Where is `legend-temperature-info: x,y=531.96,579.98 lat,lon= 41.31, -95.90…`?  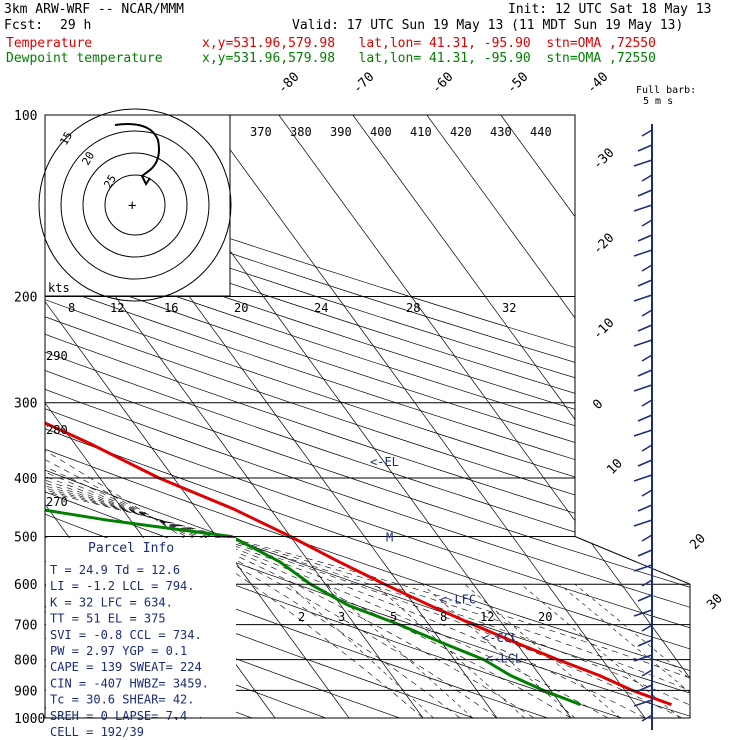
legend-temperature-info: x,y=531.96,579.98 lat,lon= 41.31, -95.90… is located at coordinates (429, 43).